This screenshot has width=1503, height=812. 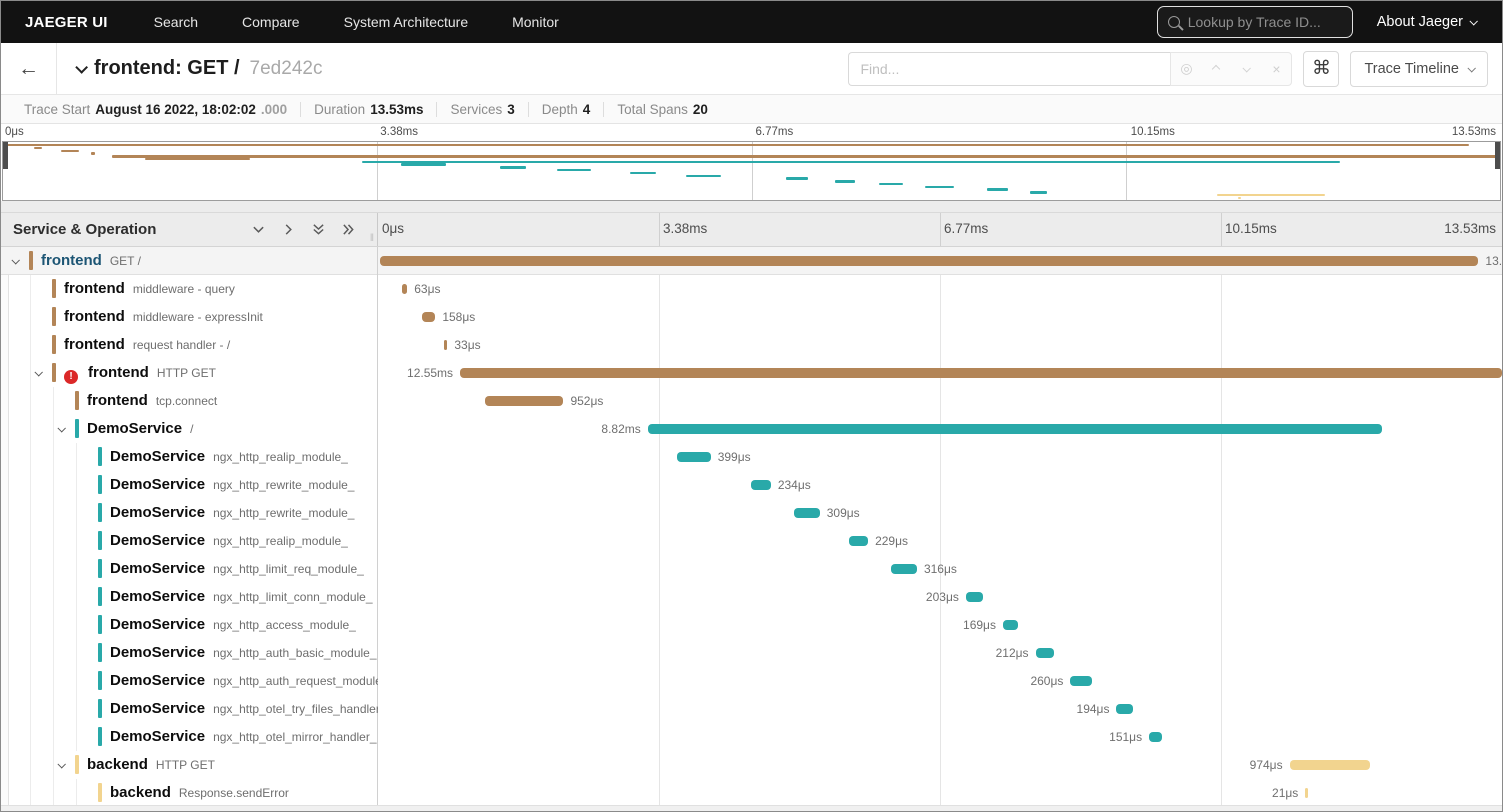 I want to click on nav-item-search: Search, so click(x=176, y=22).